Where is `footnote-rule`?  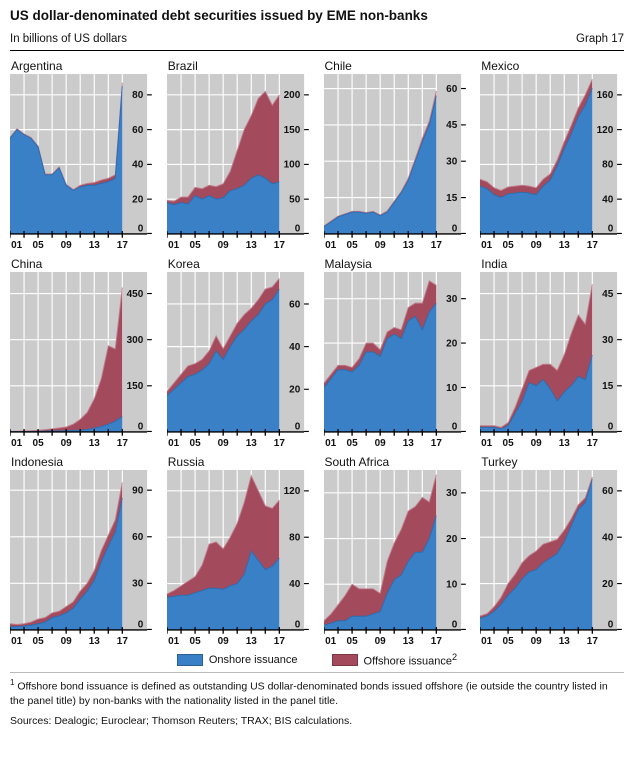 footnote-rule is located at coordinates (317, 672).